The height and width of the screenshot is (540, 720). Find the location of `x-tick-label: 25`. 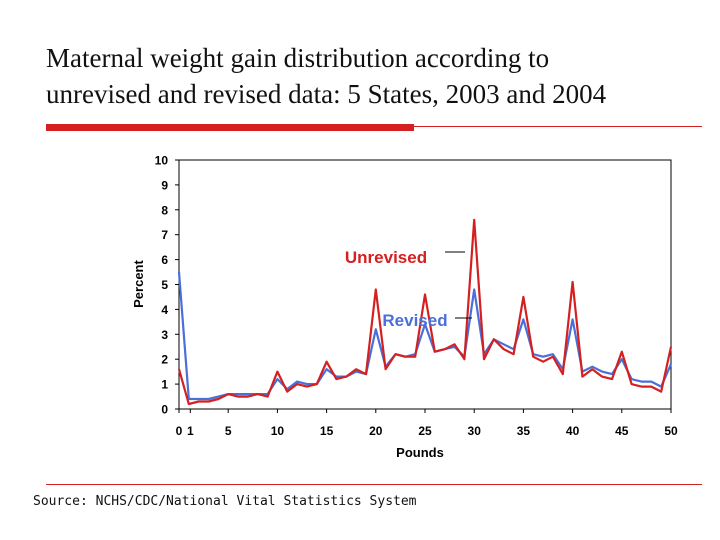

x-tick-label: 25 is located at coordinates (425, 431).